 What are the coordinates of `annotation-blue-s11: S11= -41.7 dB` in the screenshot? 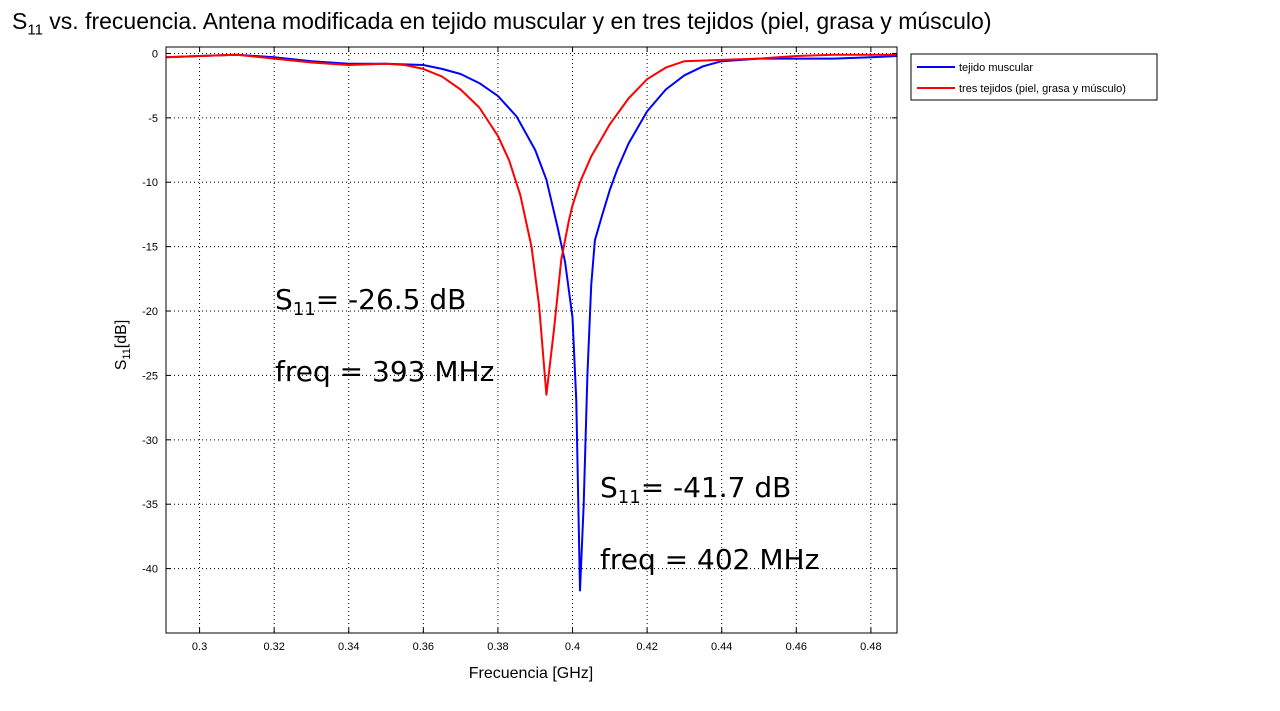 It's located at (695, 489).